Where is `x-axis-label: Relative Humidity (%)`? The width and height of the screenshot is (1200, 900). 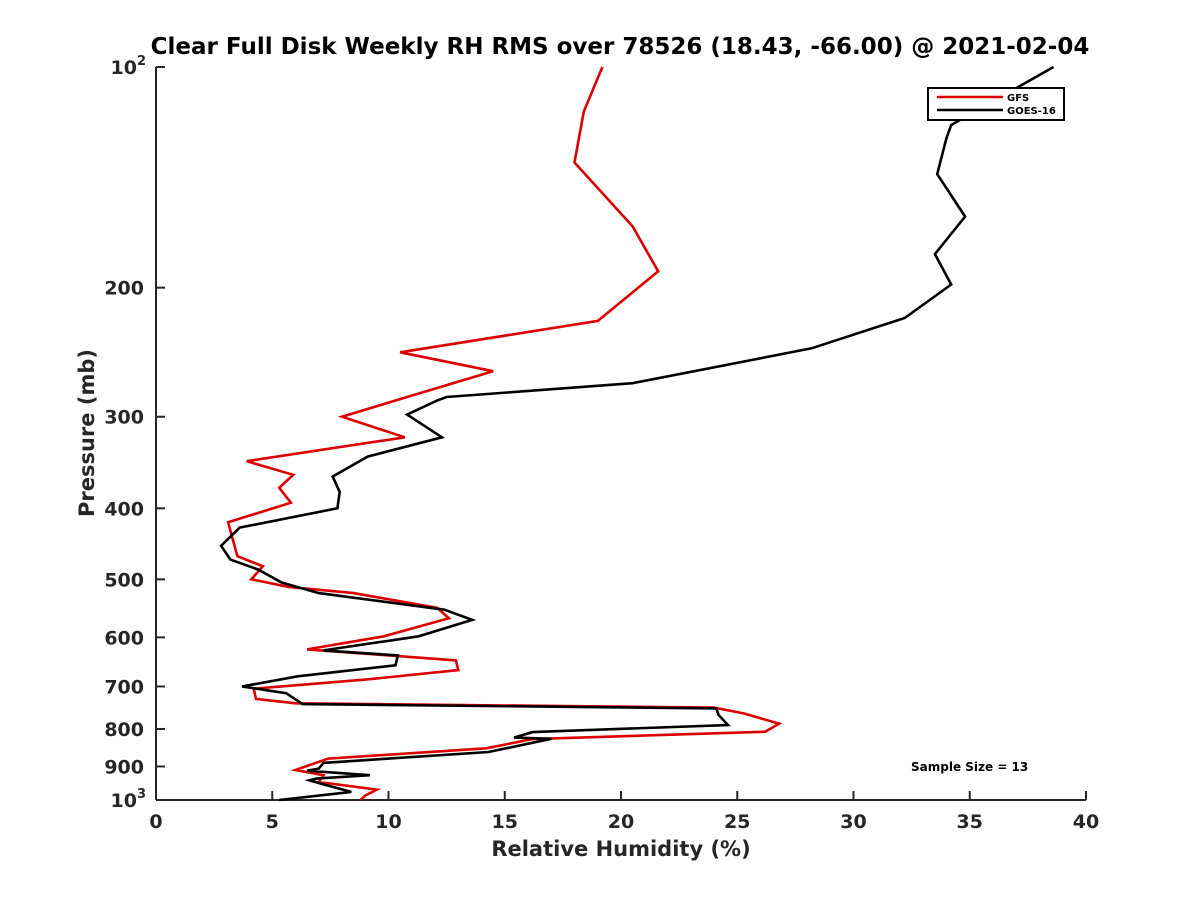
x-axis-label: Relative Humidity (%) is located at coordinates (620, 849).